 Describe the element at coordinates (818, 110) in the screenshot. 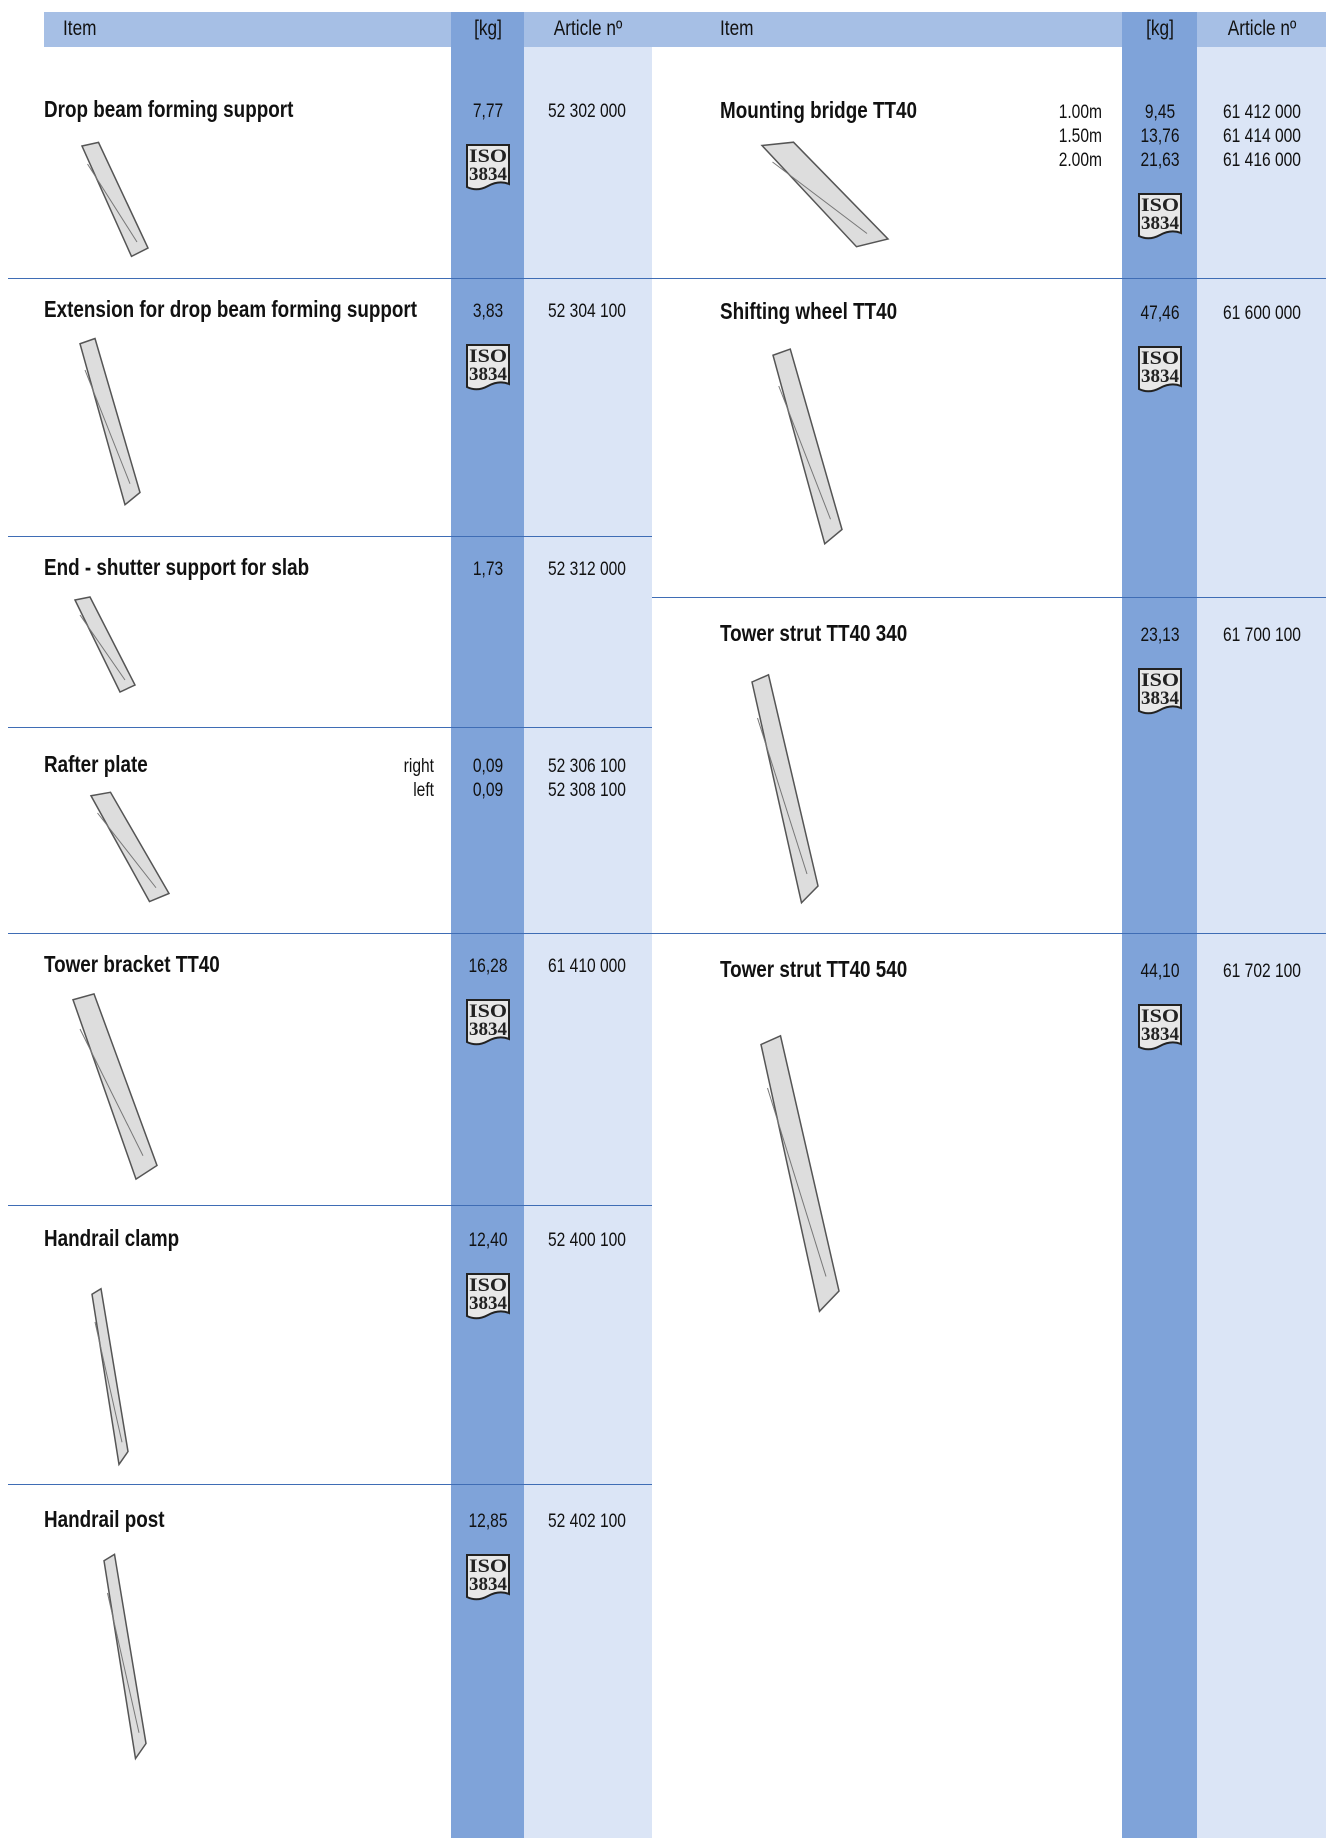

I see `item-name: Mounting bridge TT40` at that location.